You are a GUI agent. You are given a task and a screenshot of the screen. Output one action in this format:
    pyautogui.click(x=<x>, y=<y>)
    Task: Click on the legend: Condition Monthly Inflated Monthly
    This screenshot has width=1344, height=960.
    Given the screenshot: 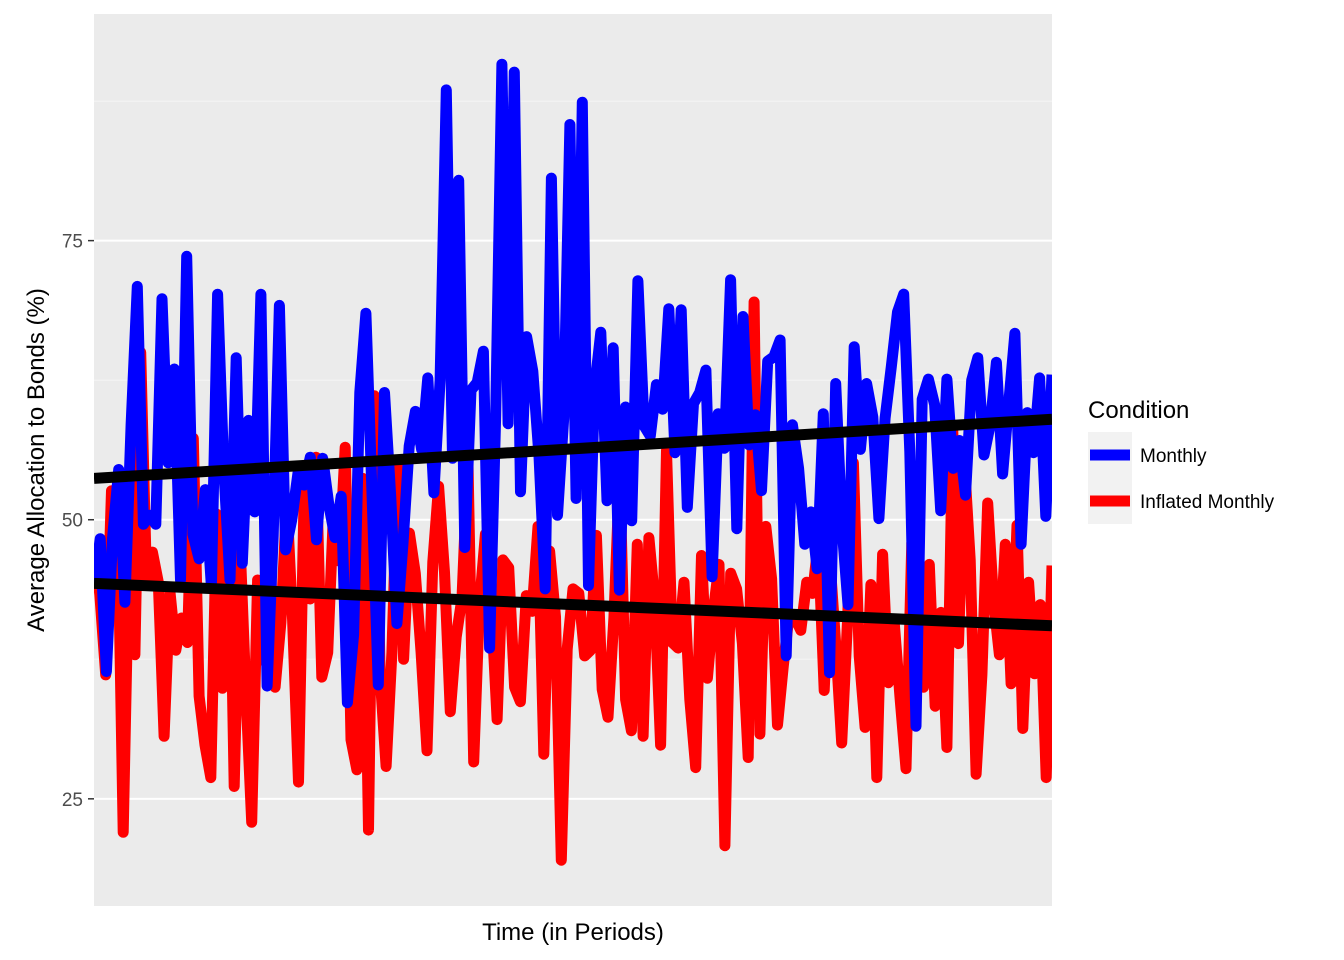 What is the action you would take?
    pyautogui.click(x=1181, y=460)
    